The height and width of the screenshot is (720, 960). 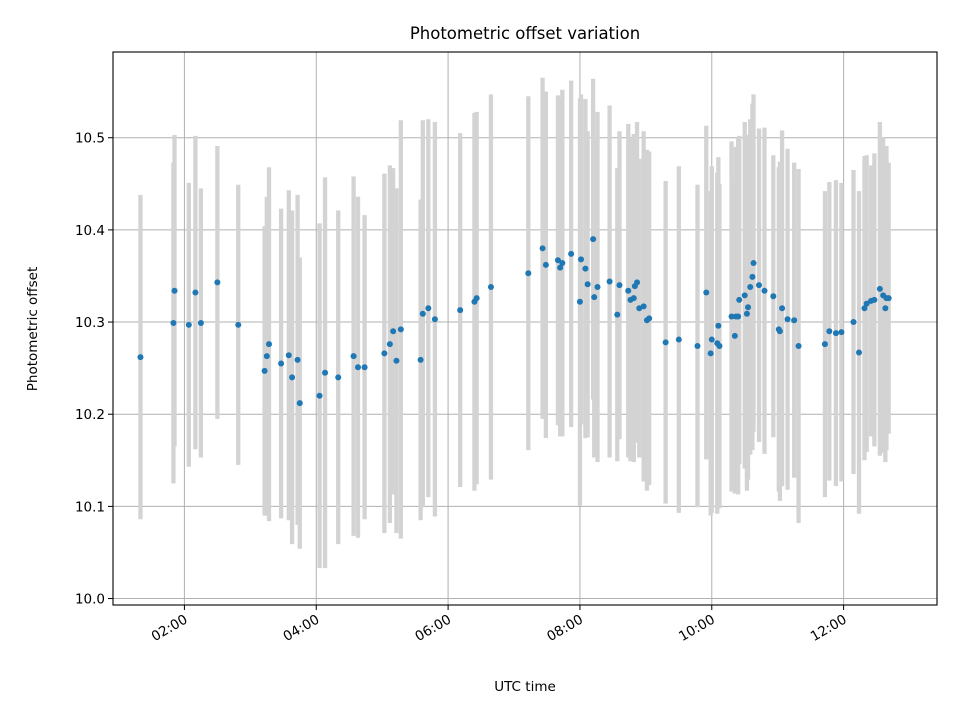 What do you see at coordinates (525, 687) in the screenshot?
I see `x-axis-label: UTC time` at bounding box center [525, 687].